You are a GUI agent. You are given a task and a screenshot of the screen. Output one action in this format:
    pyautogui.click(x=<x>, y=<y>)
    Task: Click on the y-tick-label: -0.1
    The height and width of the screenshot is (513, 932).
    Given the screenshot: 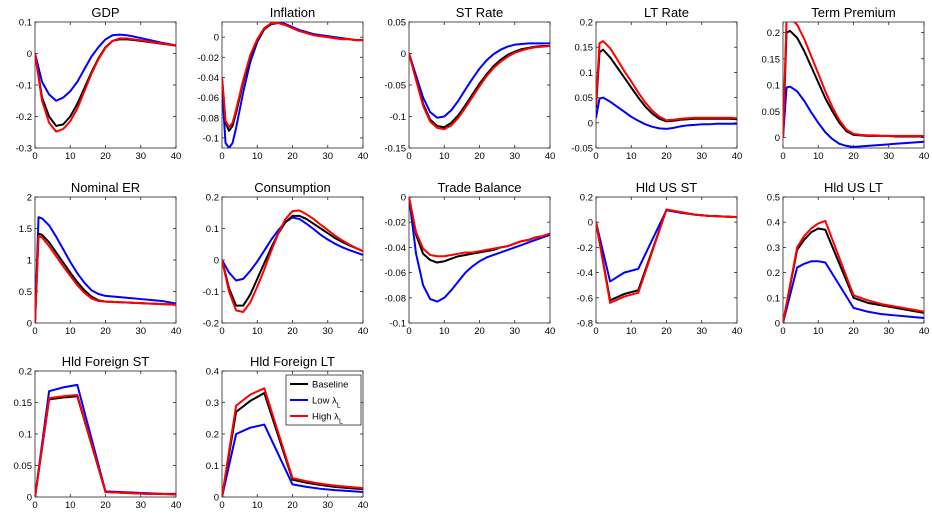 What is the action you would take?
    pyautogui.click(x=24, y=86)
    